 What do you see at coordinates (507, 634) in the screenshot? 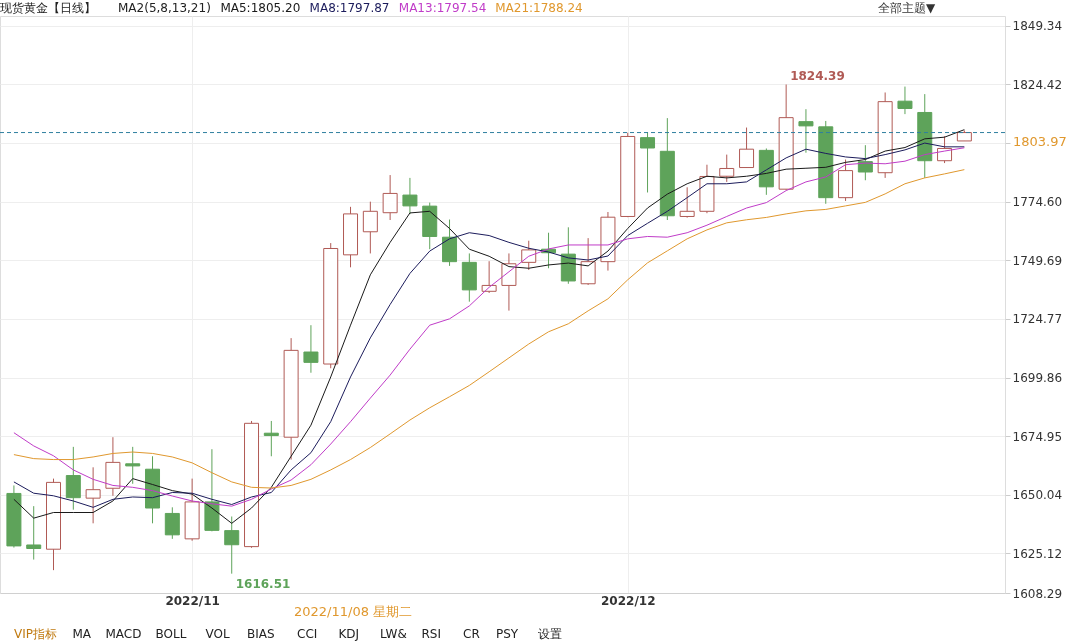
I see `text: PSY` at bounding box center [507, 634].